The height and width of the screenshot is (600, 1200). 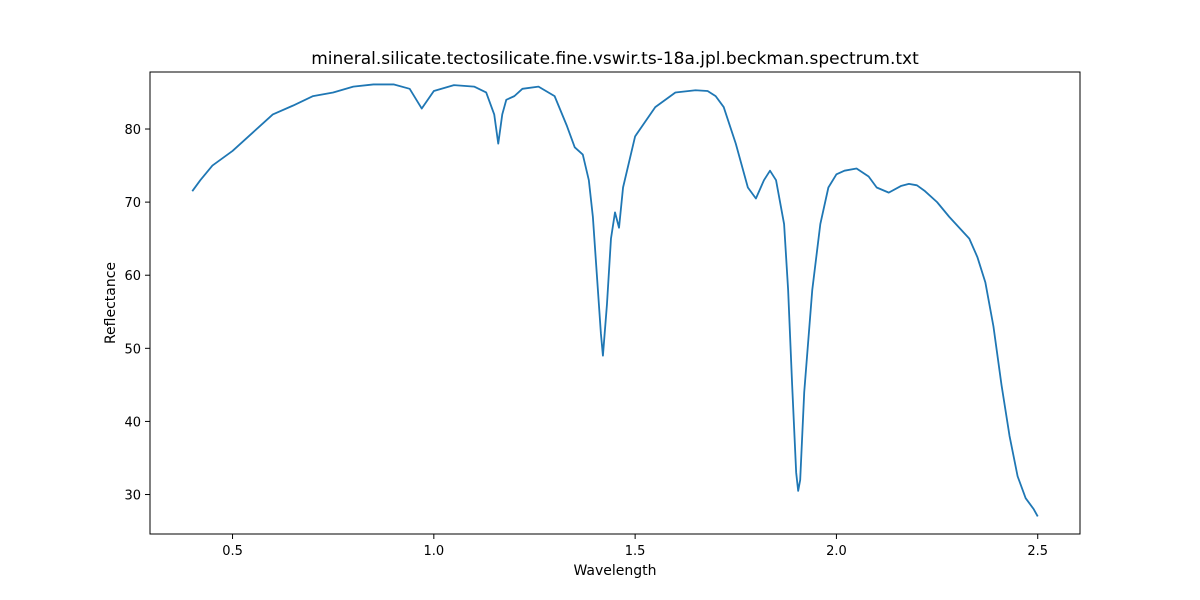 I want to click on x-tick-label: 0.5, so click(x=232, y=551).